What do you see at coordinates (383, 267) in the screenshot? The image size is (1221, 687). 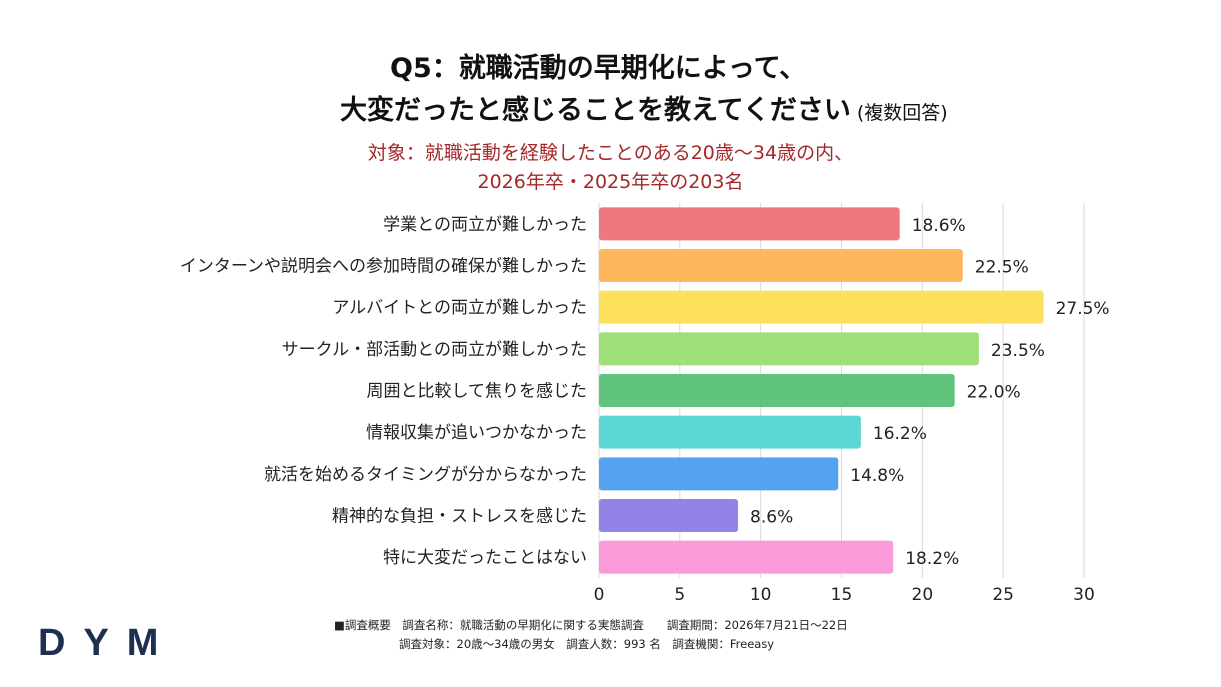 I see `category-label: インターンや説明会への参加時間の確保が難しかった` at bounding box center [383, 267].